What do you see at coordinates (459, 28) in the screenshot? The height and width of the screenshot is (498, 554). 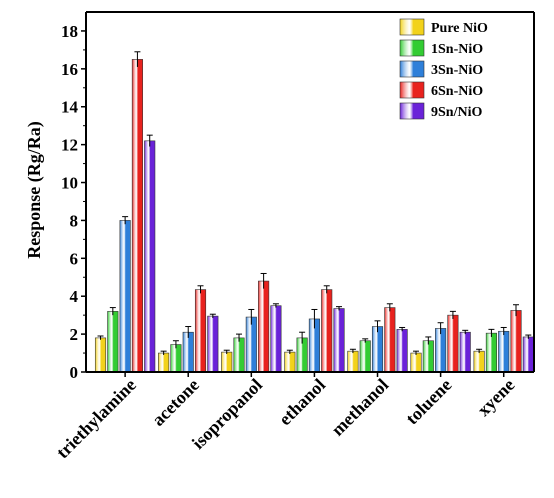 I see `legend-label-0: Pure NiO` at bounding box center [459, 28].